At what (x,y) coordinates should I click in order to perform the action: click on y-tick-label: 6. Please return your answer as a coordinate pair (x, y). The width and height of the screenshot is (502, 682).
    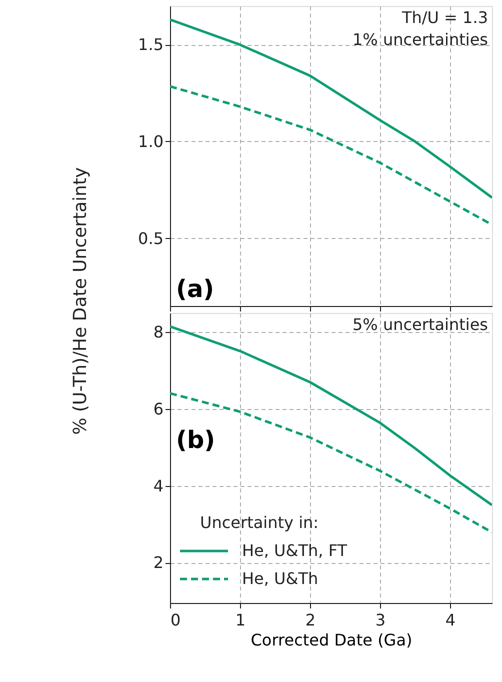
    Looking at the image, I should click on (158, 409).